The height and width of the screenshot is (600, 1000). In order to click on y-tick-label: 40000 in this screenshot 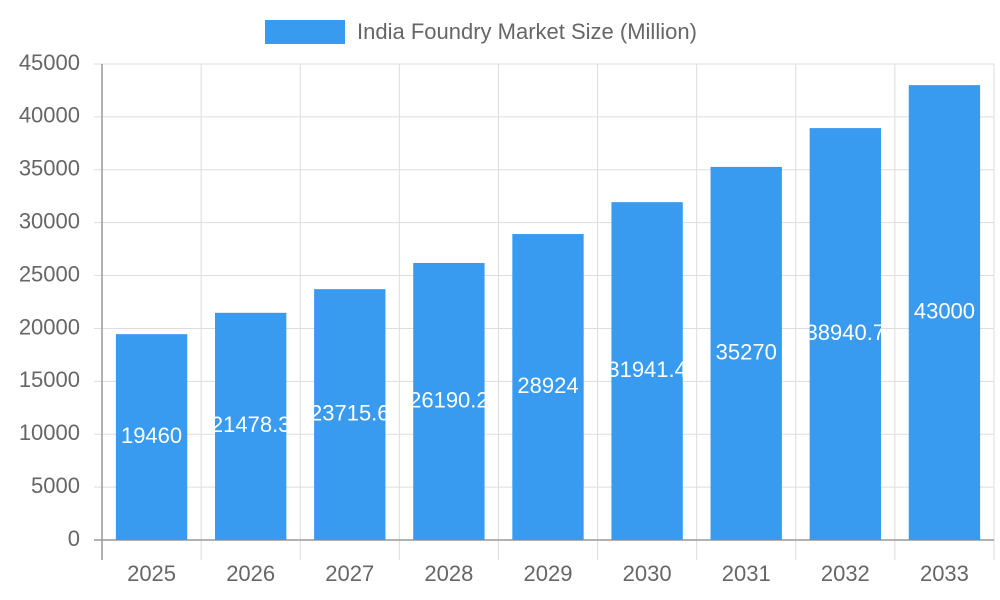, I will do `click(49, 115)`.